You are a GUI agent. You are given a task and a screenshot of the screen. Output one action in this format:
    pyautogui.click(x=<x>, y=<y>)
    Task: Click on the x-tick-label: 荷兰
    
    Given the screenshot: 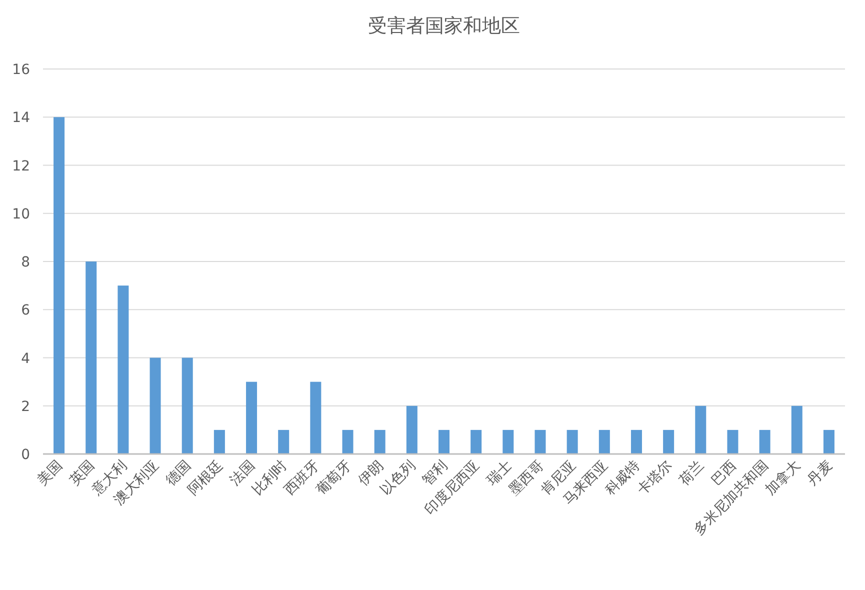 What is the action you would take?
    pyautogui.click(x=692, y=473)
    